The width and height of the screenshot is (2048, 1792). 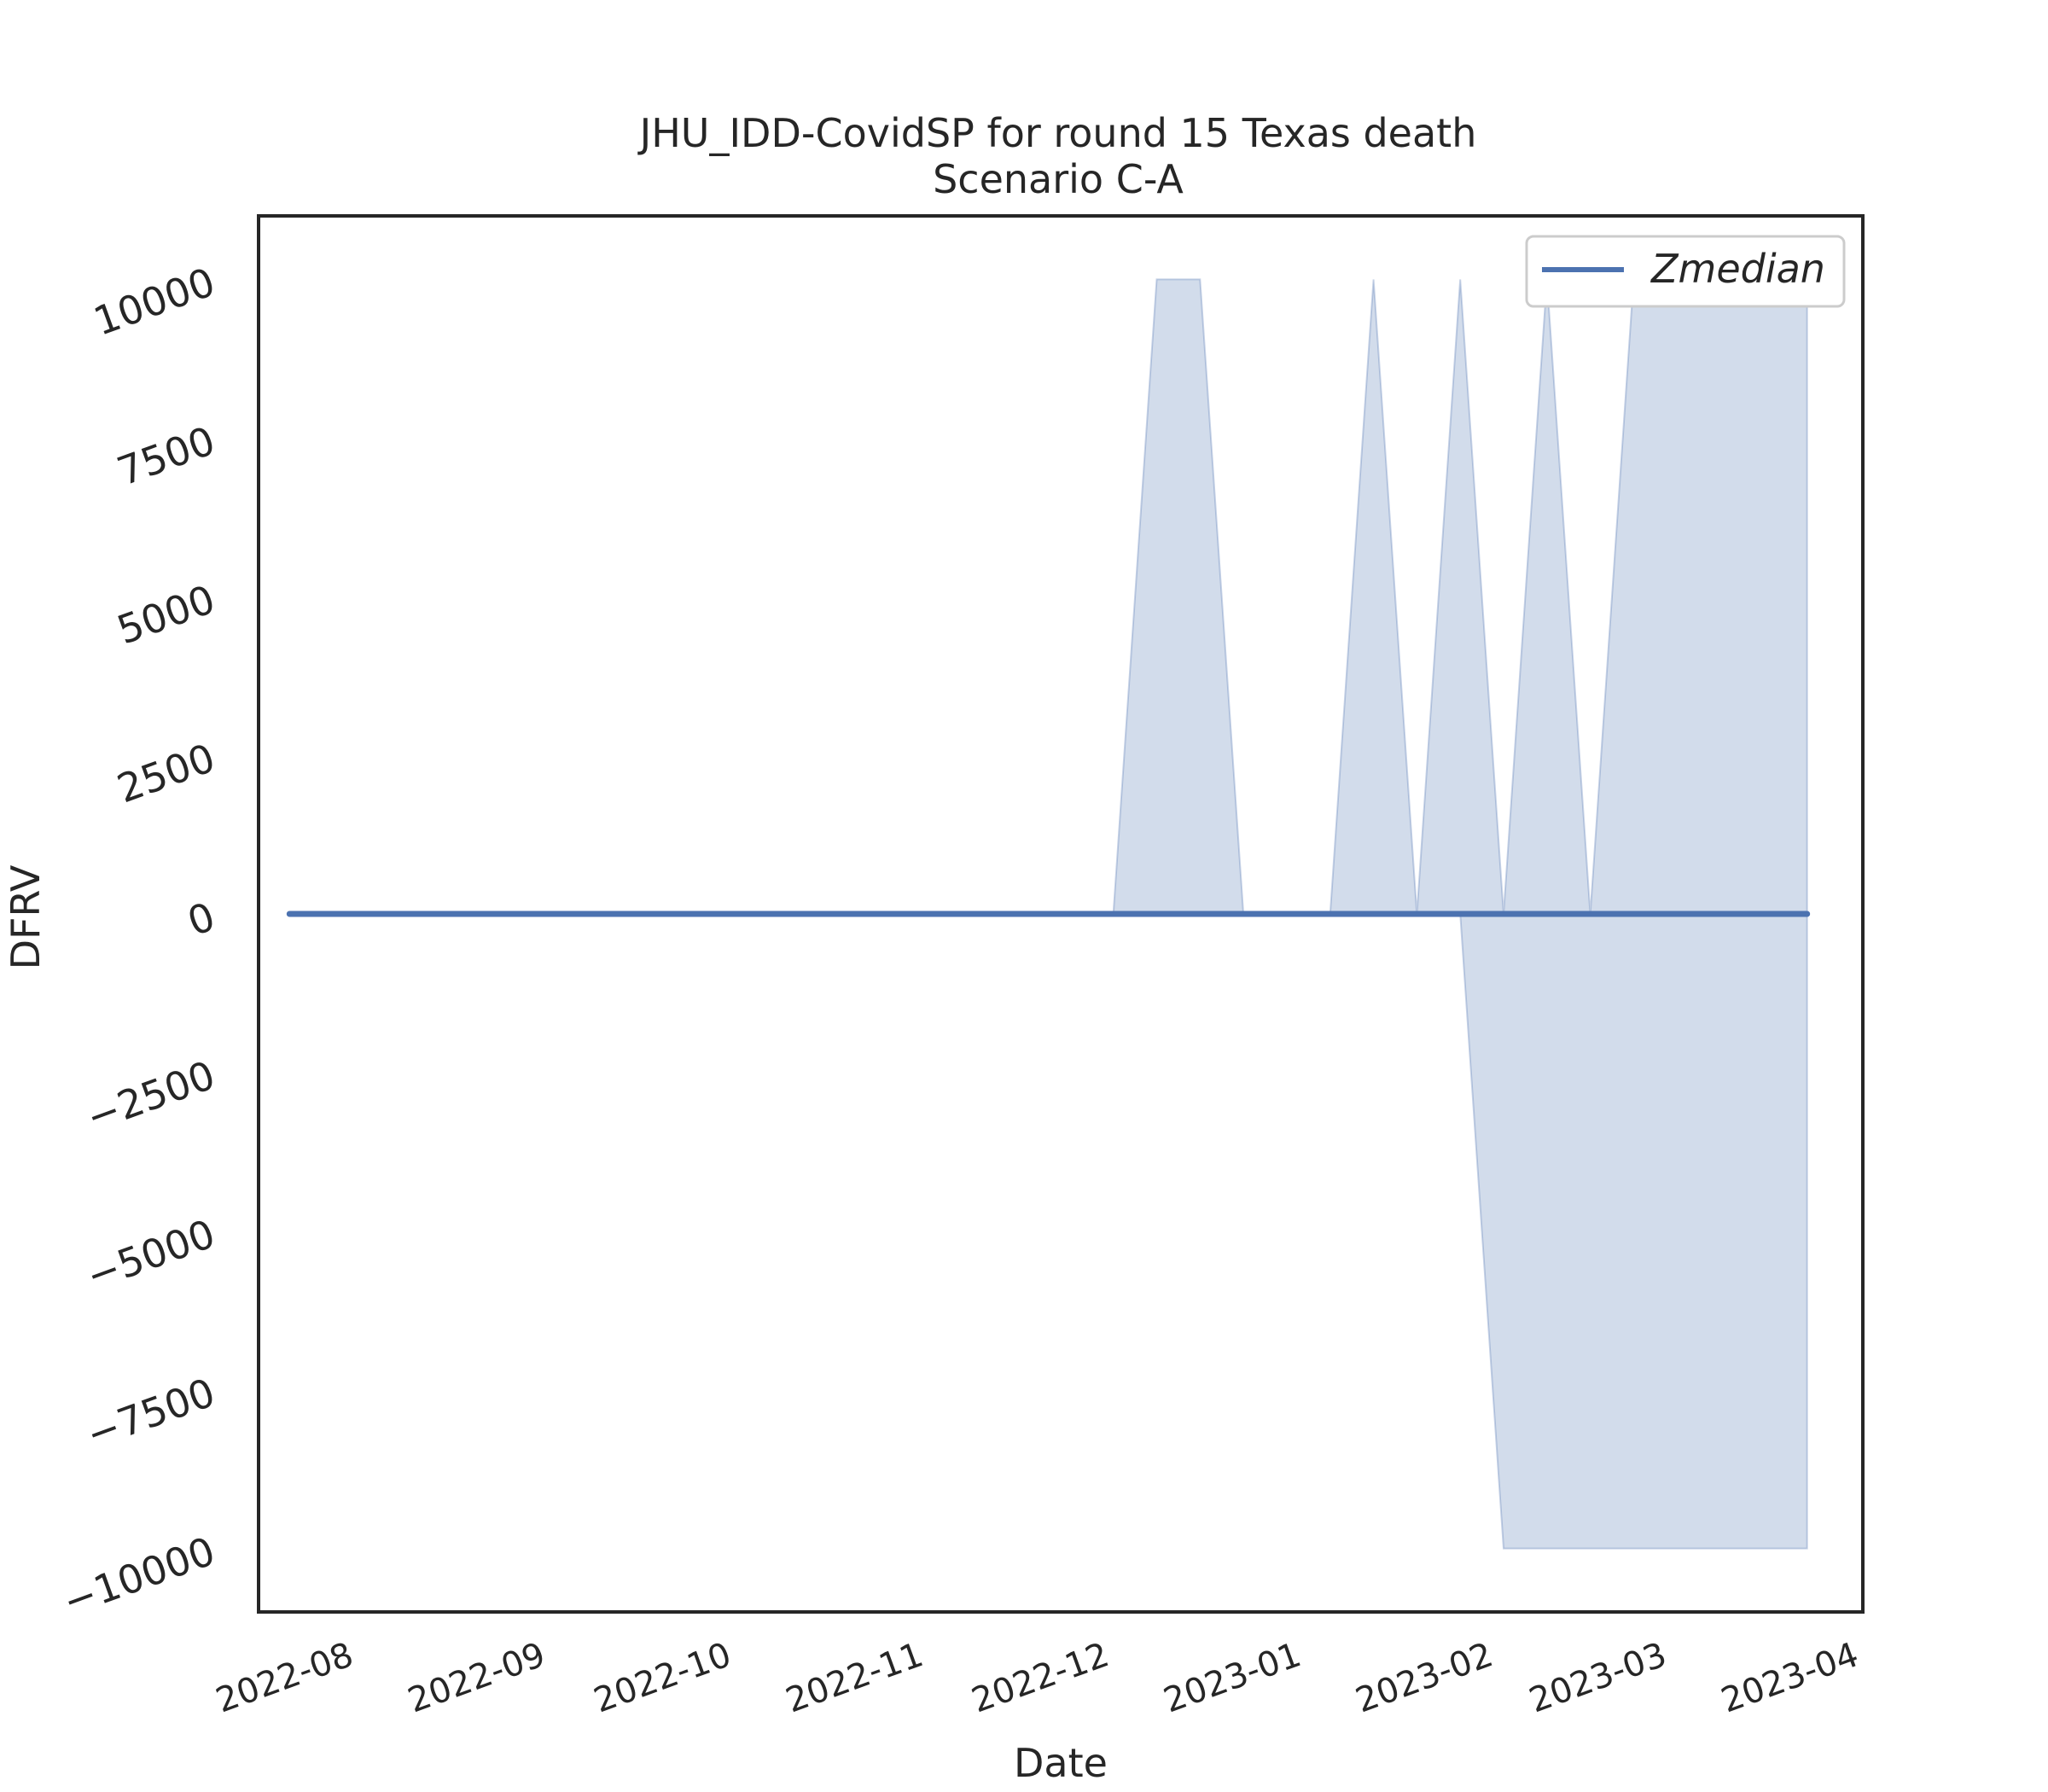 I want to click on legend-label-zmedian: Zmedian, so click(x=1737, y=269).